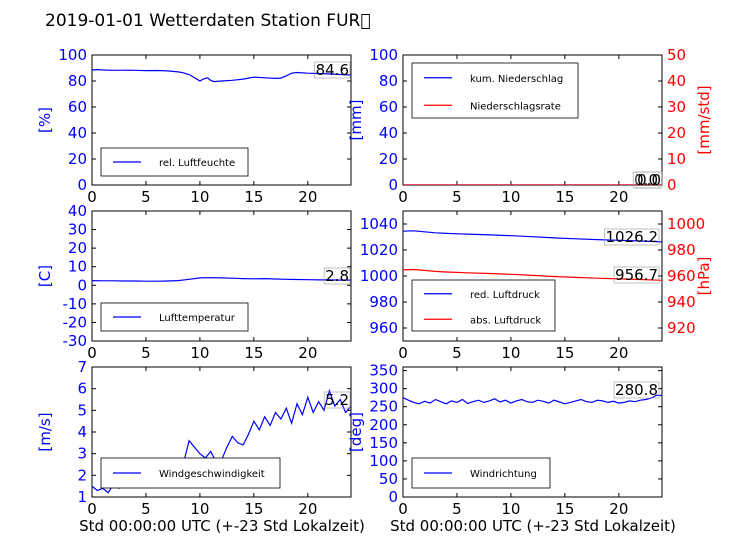 This screenshot has width=736, height=552. What do you see at coordinates (356, 432) in the screenshot?
I see `y-axis-label: [deg]` at bounding box center [356, 432].